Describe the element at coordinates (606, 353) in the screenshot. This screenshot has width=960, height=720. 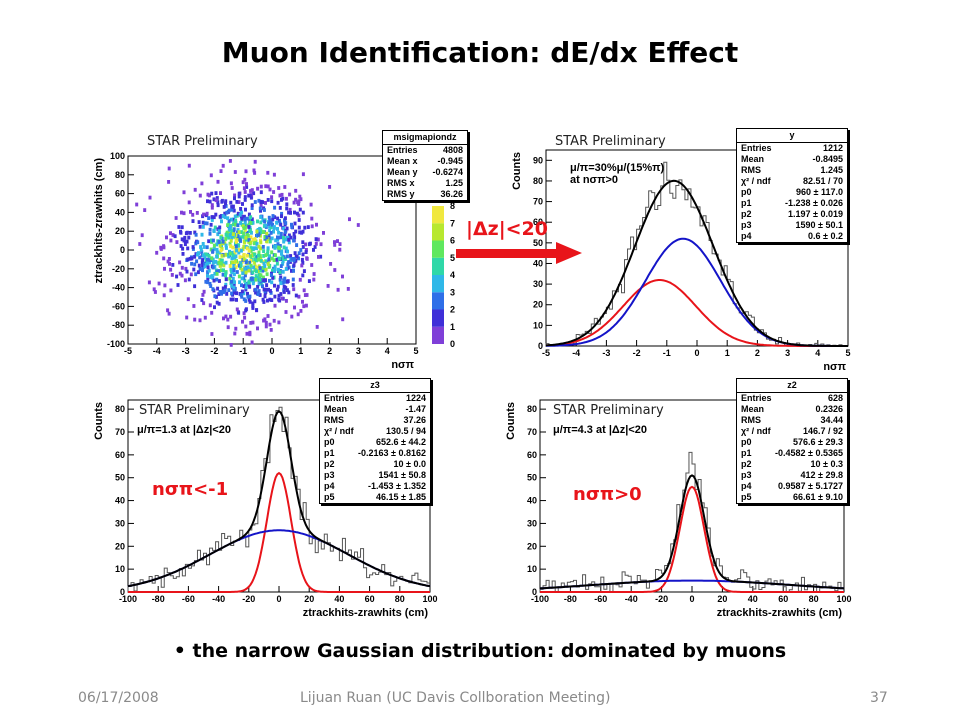
I see `x-tick-label: -3` at that location.